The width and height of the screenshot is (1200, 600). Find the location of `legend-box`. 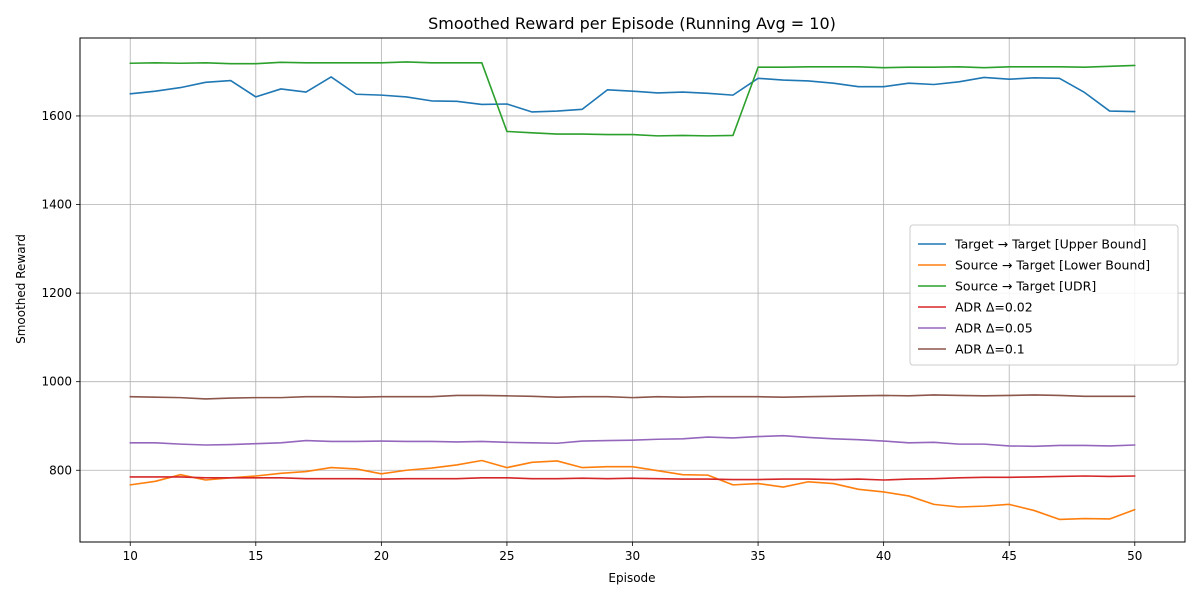

legend-box is located at coordinates (1044, 295).